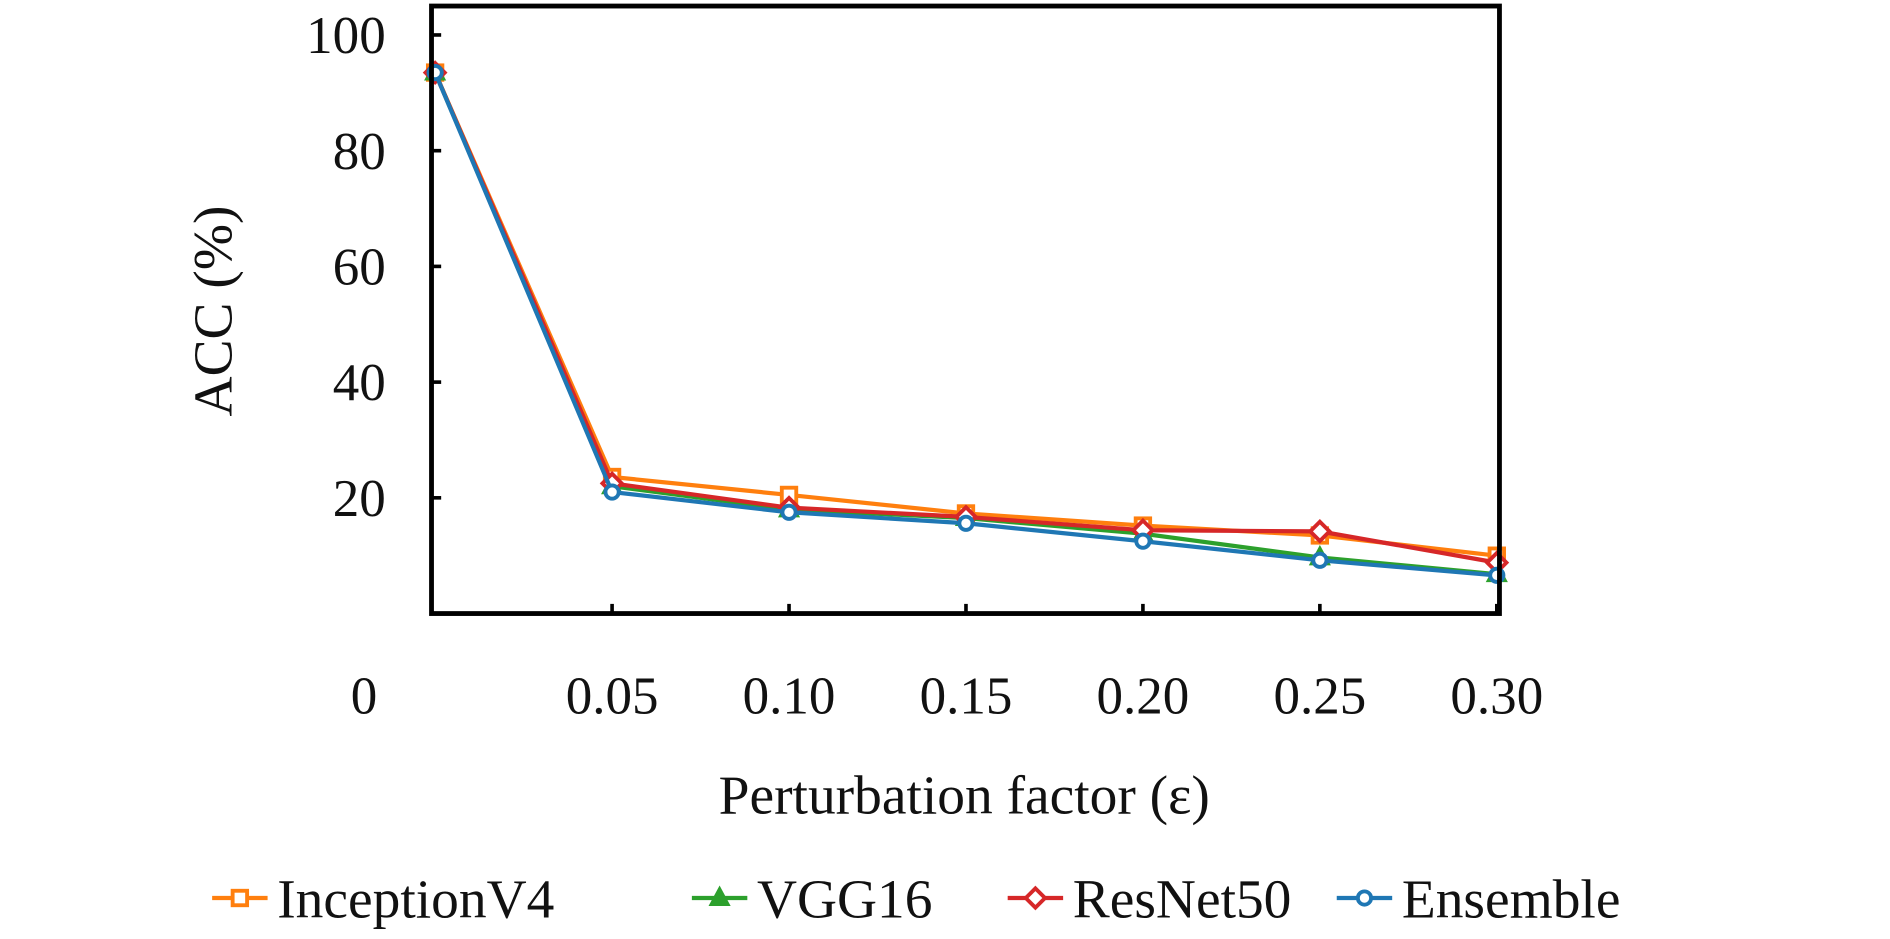 This screenshot has height=939, width=1890. Describe the element at coordinates (359, 499) in the screenshot. I see `y-tick-label: 20` at that location.